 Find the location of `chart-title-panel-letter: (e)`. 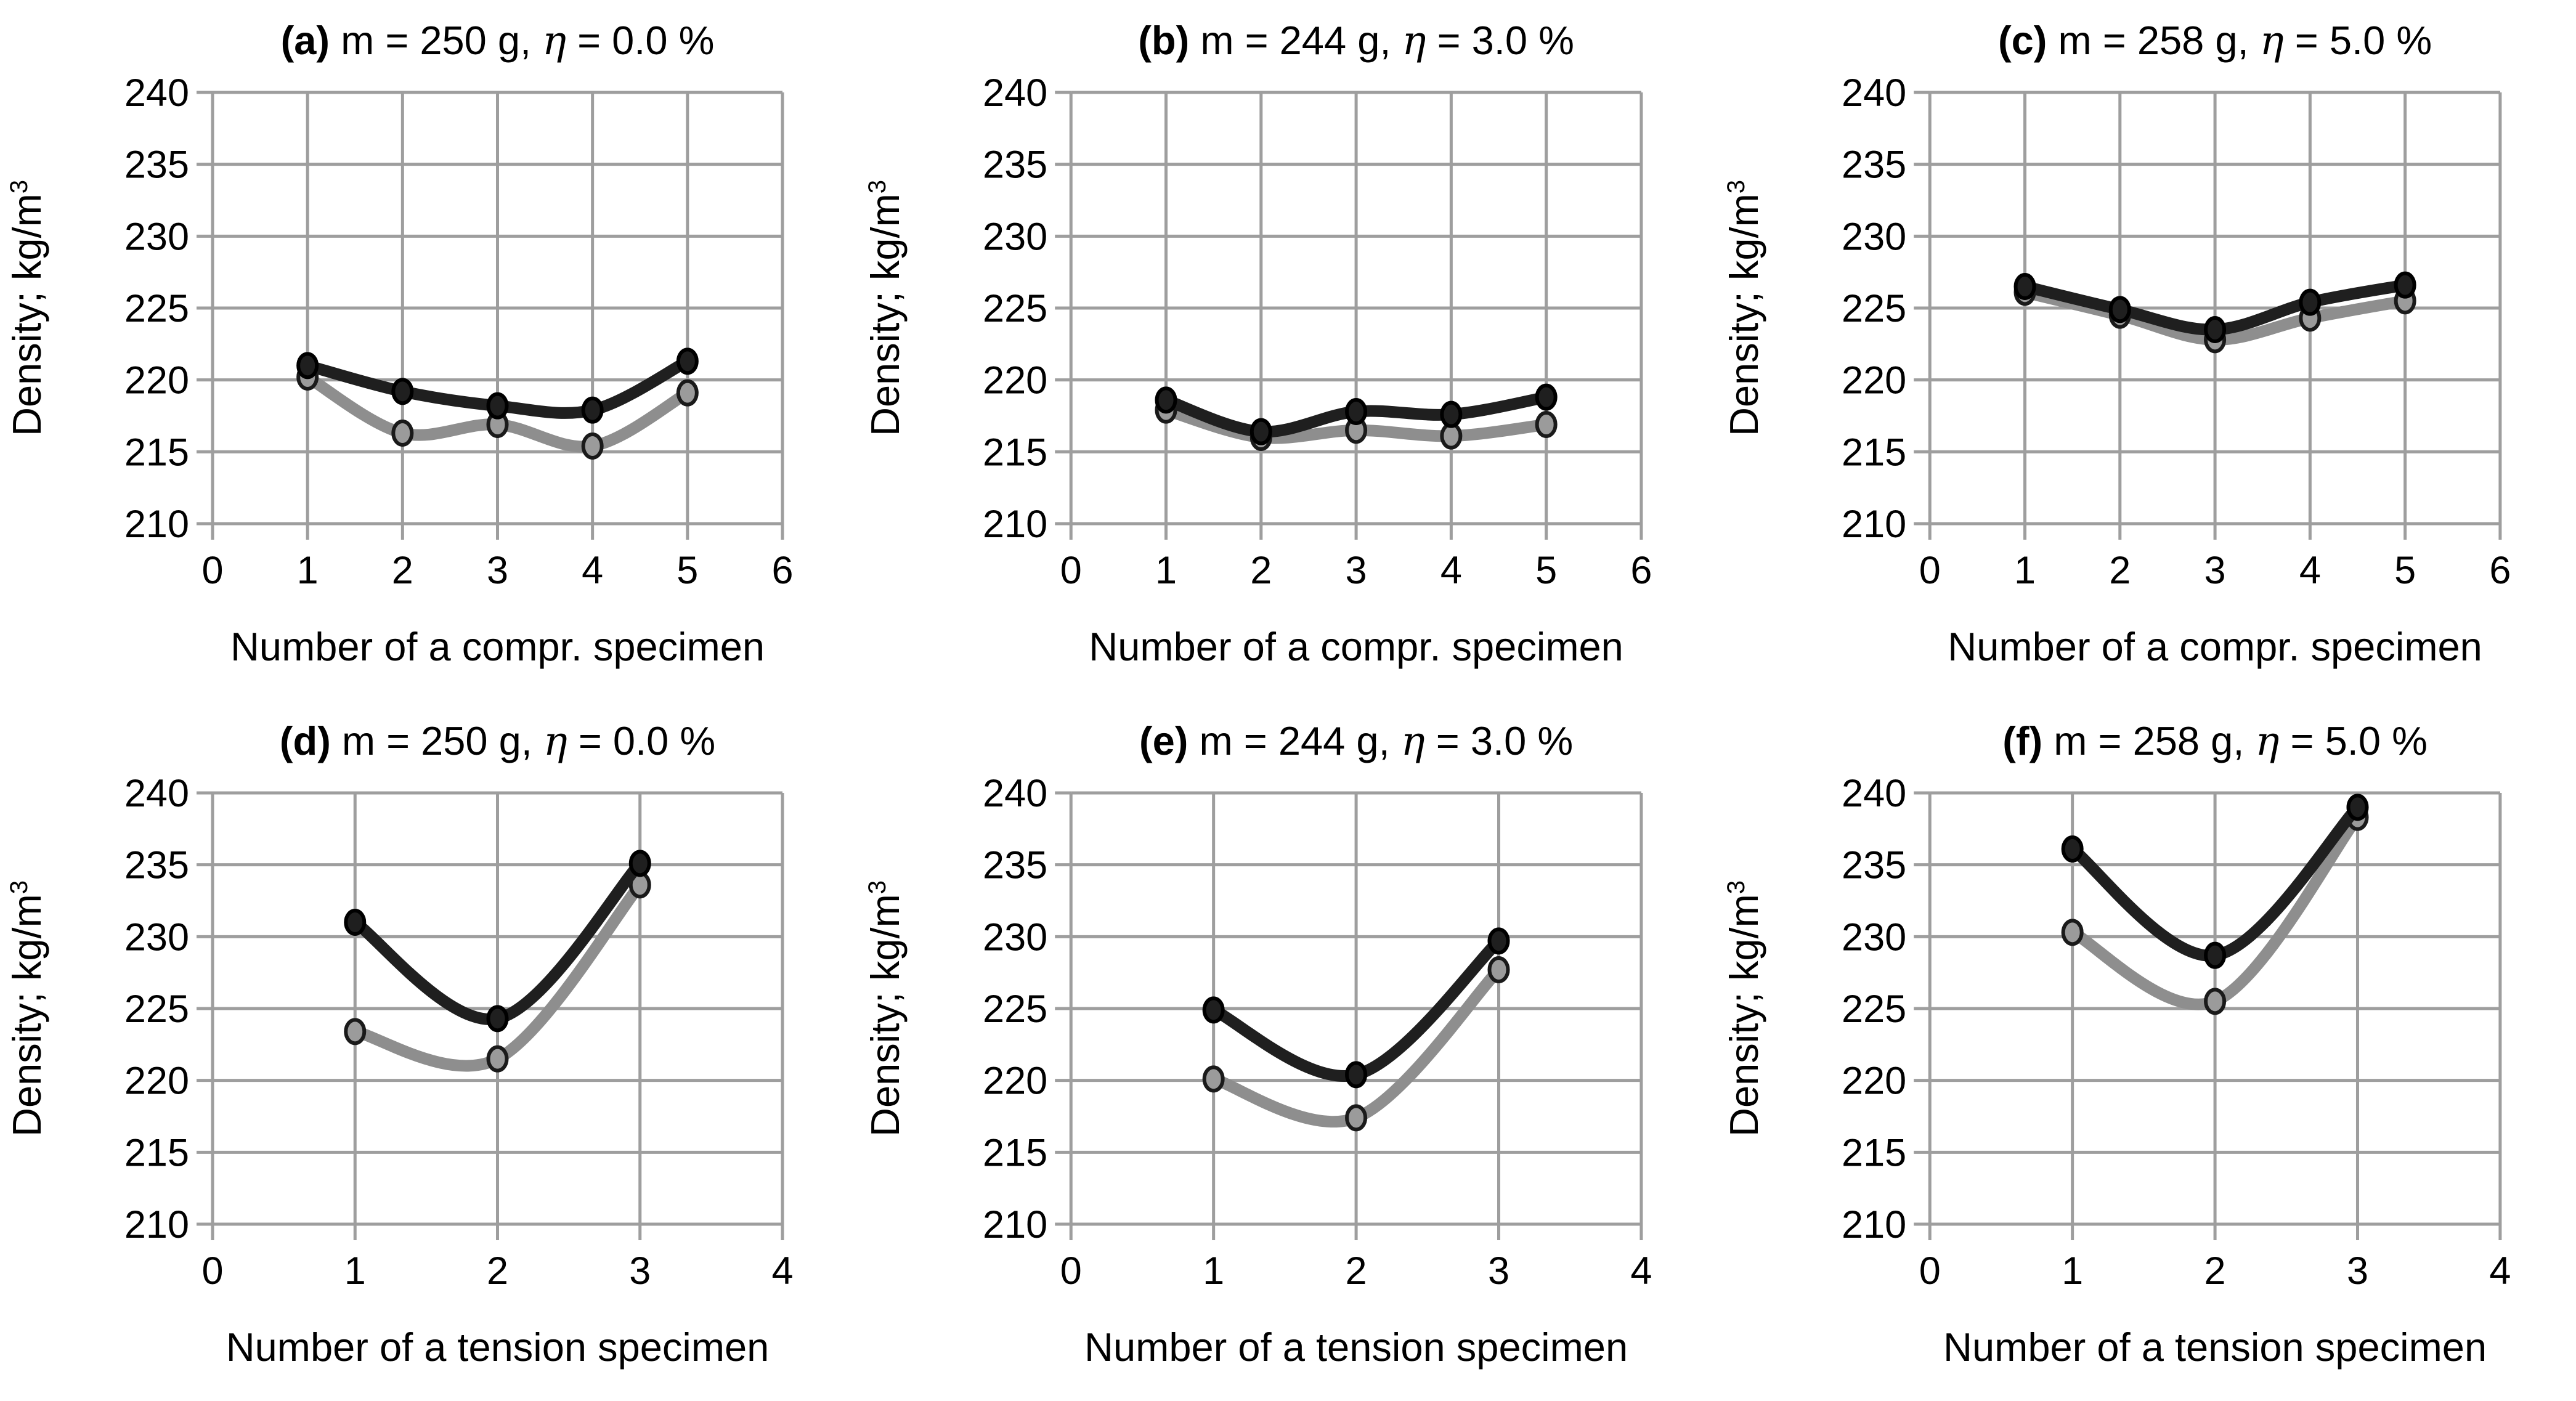

chart-title-panel-letter: (e) is located at coordinates (1163, 740).